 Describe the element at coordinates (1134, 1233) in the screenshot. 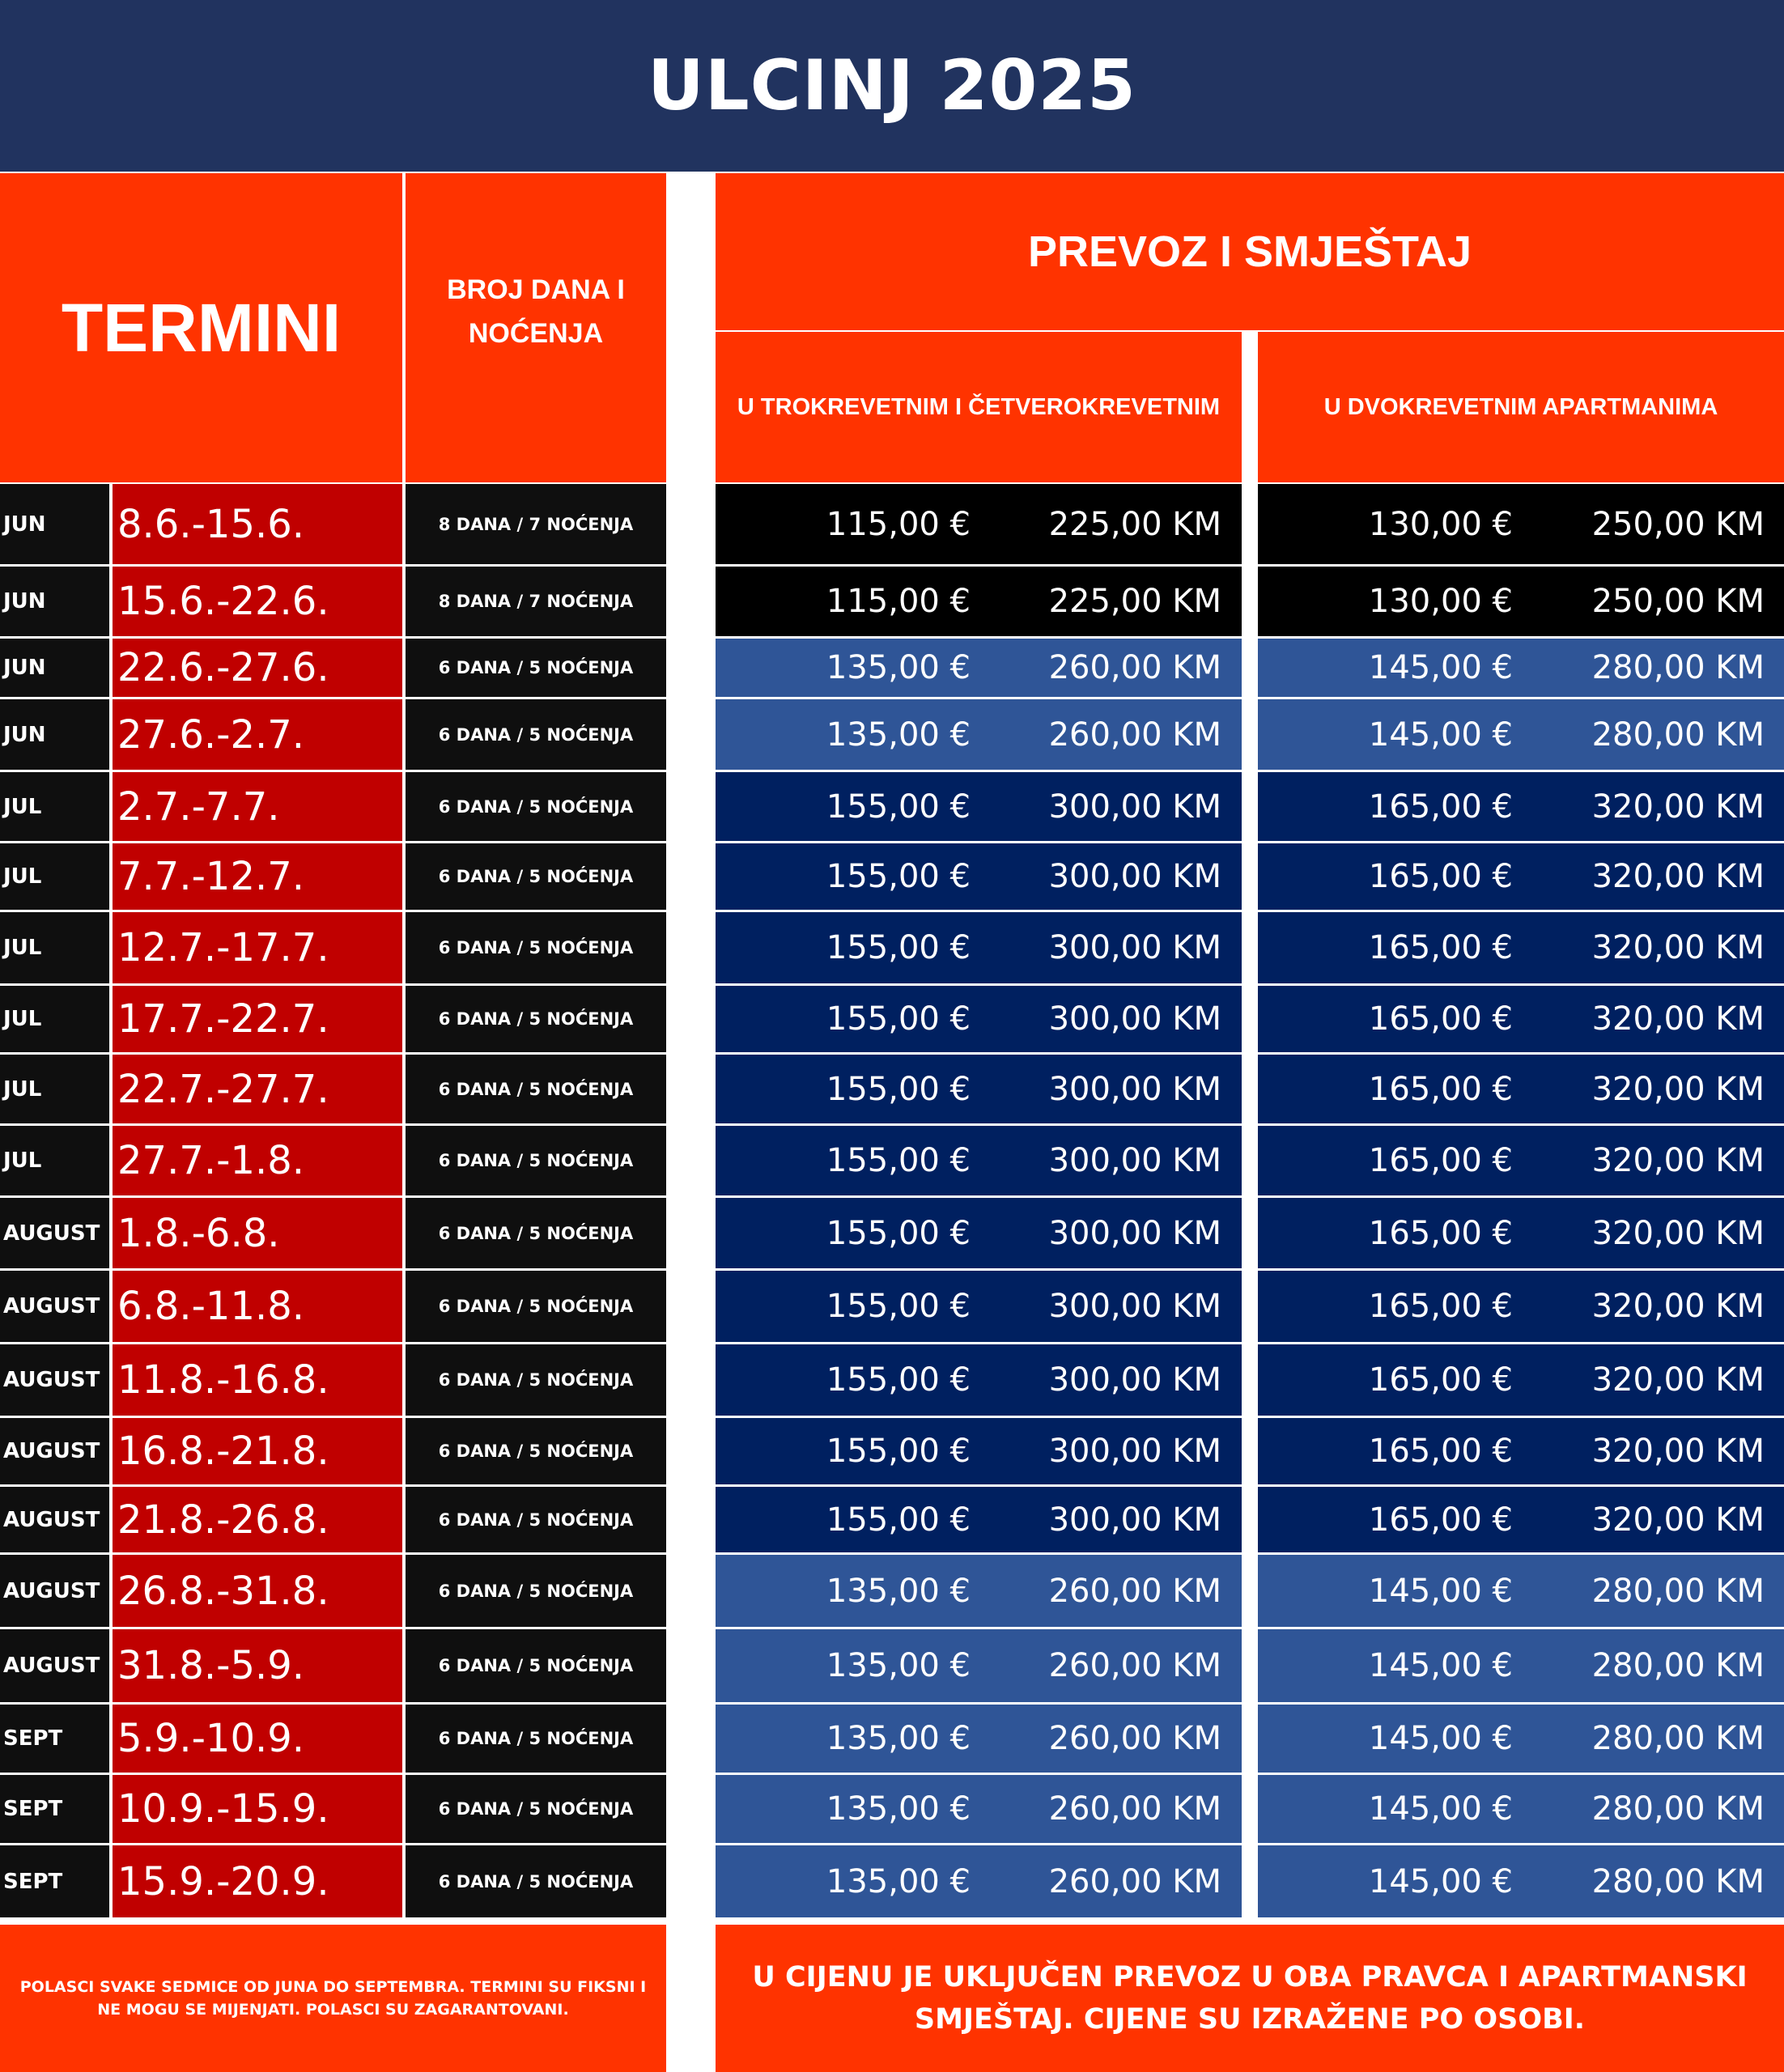

I see `price-km: 300,00 KM` at that location.